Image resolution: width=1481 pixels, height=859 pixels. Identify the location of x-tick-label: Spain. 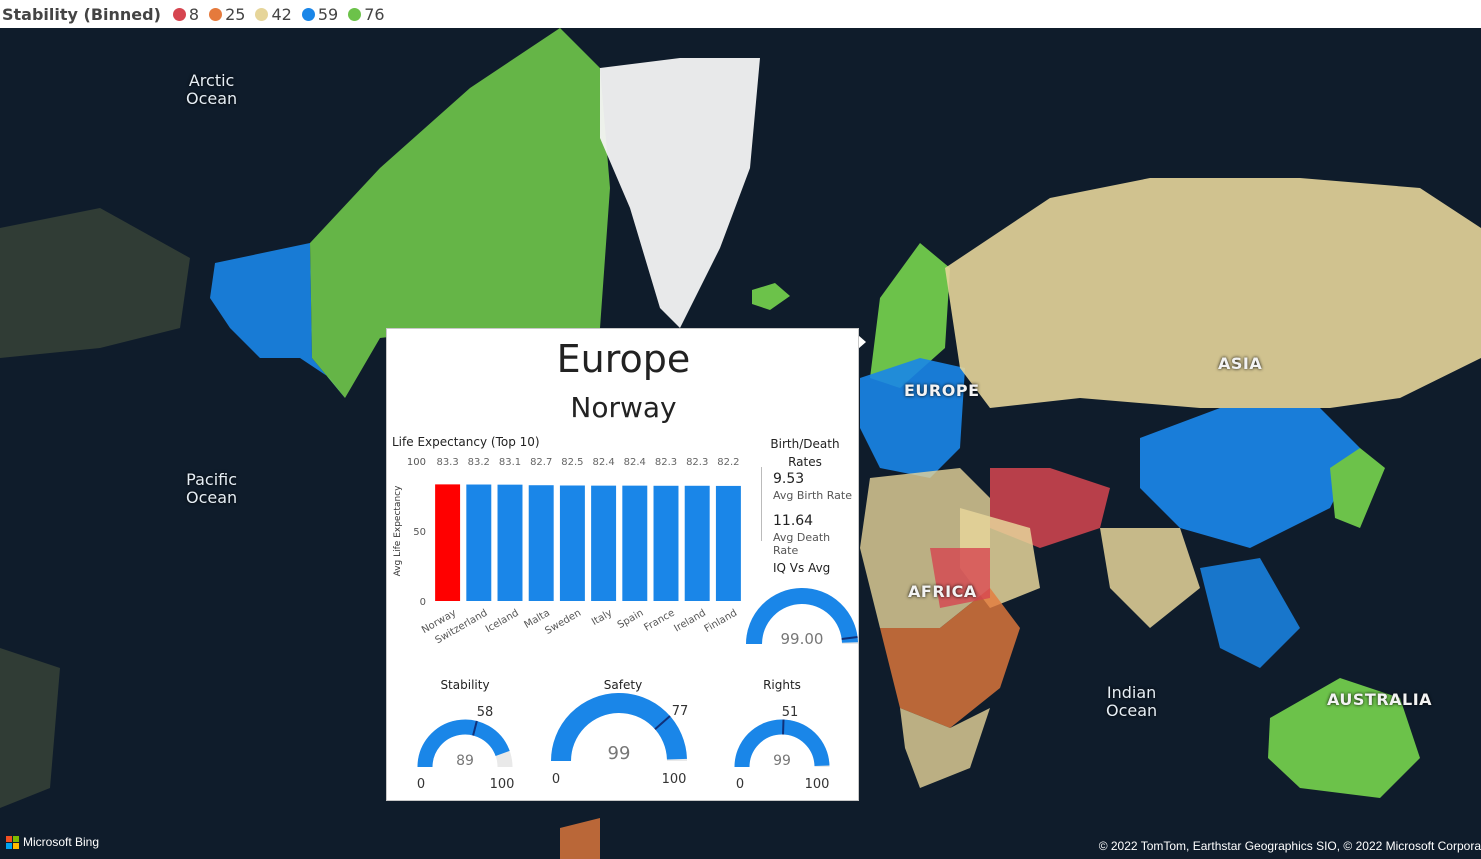
(631, 620).